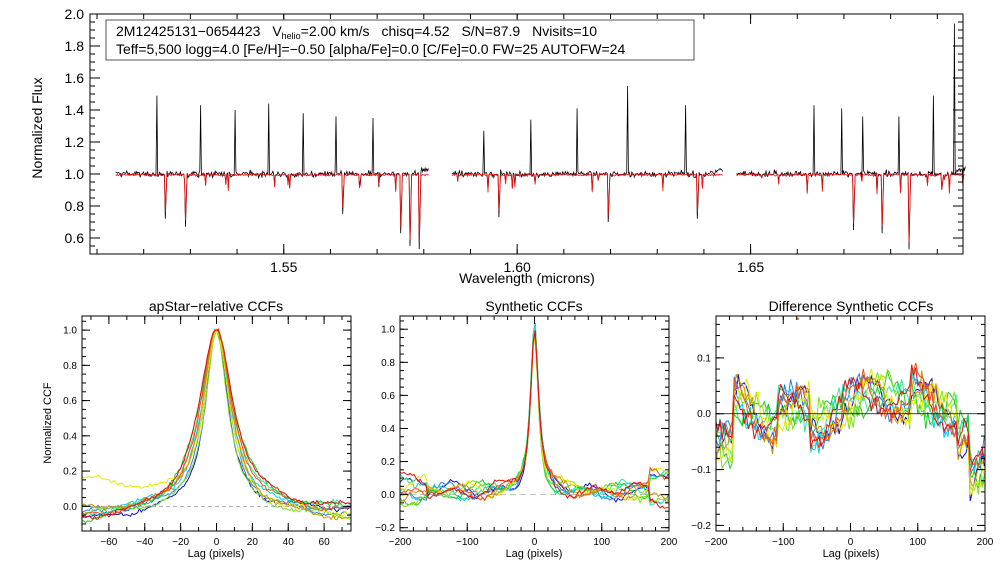  Describe the element at coordinates (490, 31) in the screenshot. I see `sn-value: S/N=87.9` at that location.